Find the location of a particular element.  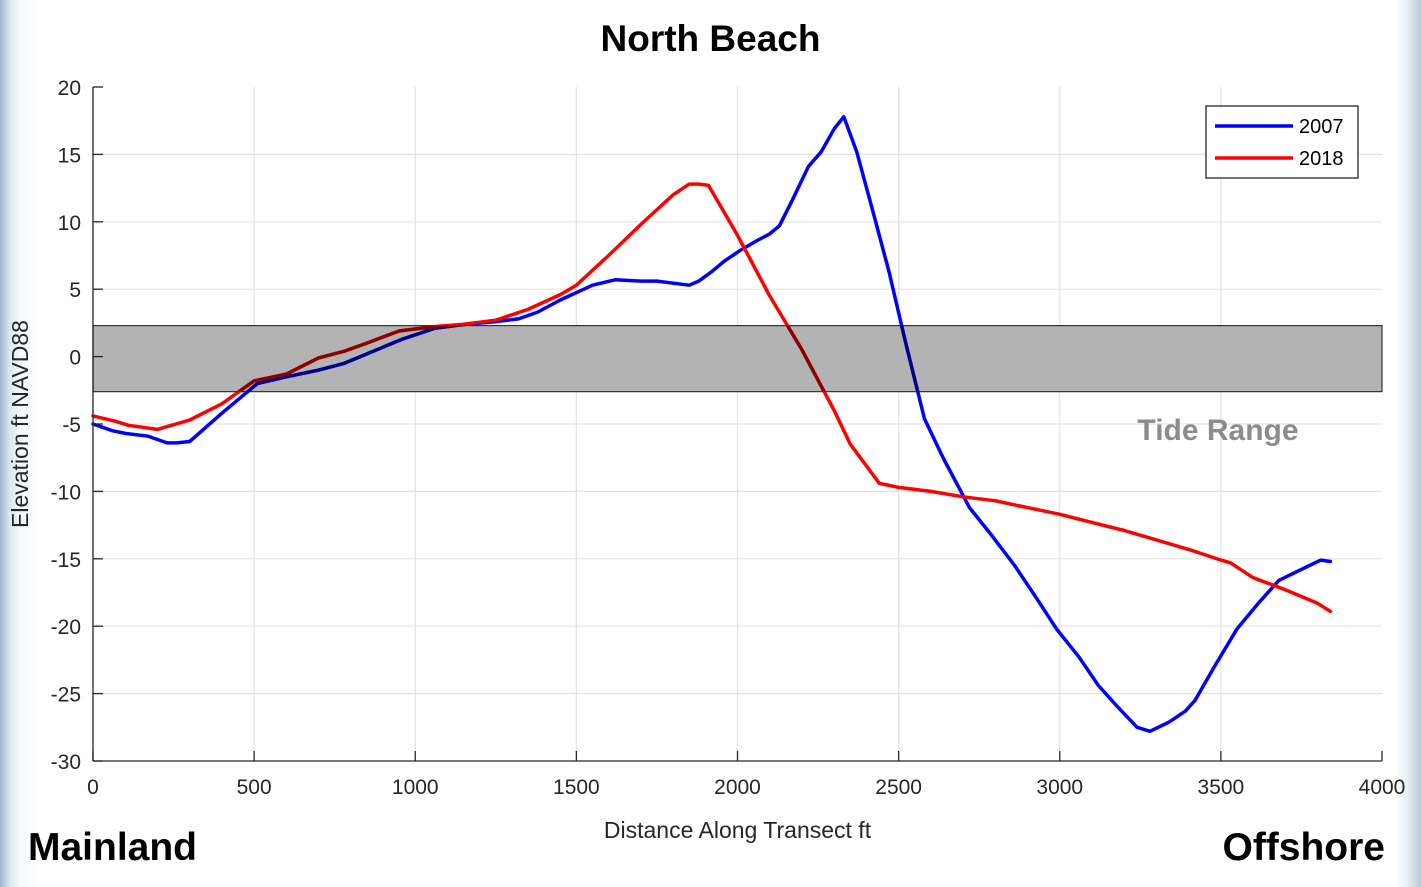

x-tick-label: 2500 is located at coordinates (898, 787).